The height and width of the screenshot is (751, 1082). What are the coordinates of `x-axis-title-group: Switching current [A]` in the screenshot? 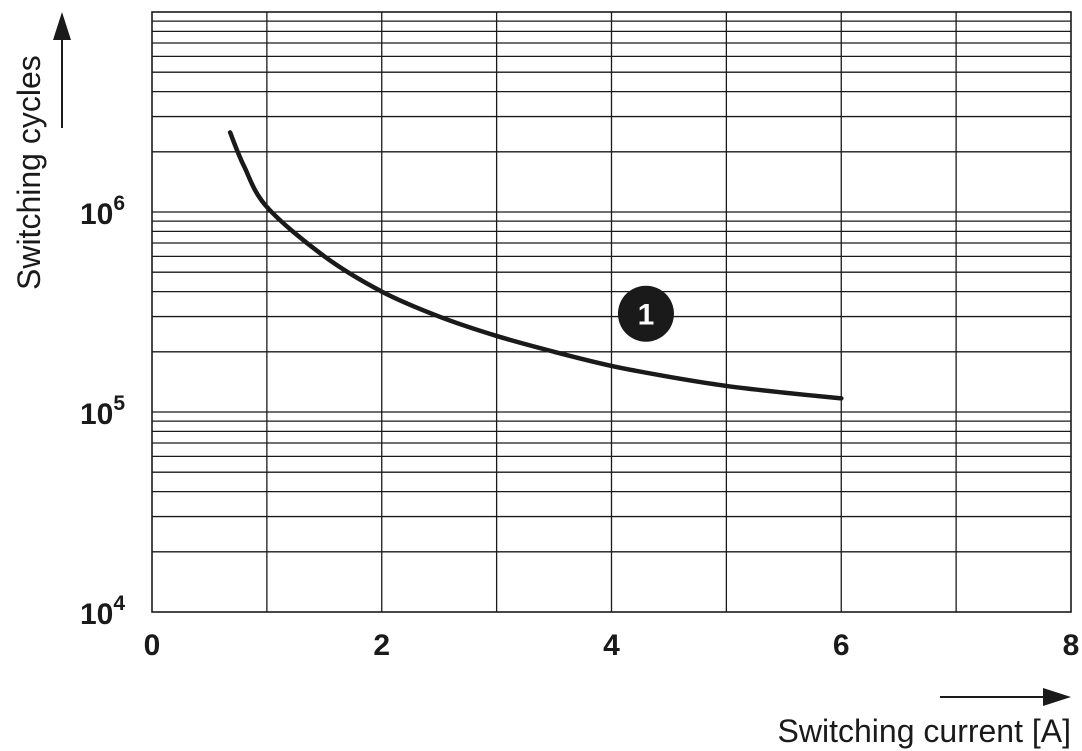 It's located at (924, 718).